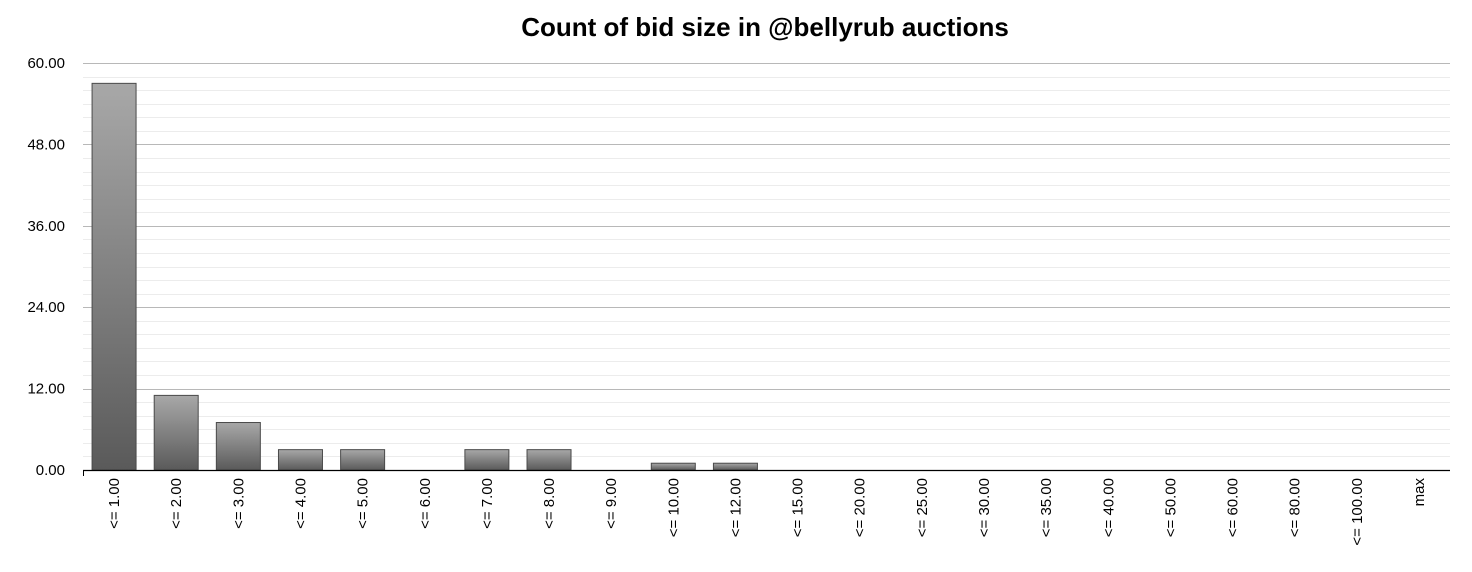 This screenshot has width=1472, height=572. Describe the element at coordinates (673, 507) in the screenshot. I see `x-tick-label: <= 10.00` at that location.